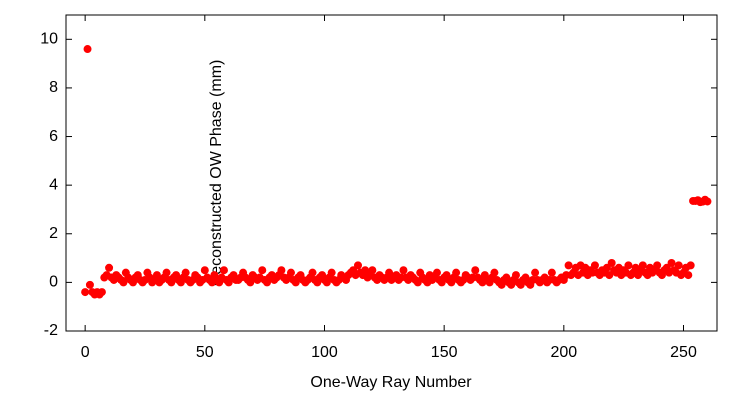 The image size is (729, 399). I want to click on y-axis-label: Reconstructed OW Phase (mm), so click(216, 173).